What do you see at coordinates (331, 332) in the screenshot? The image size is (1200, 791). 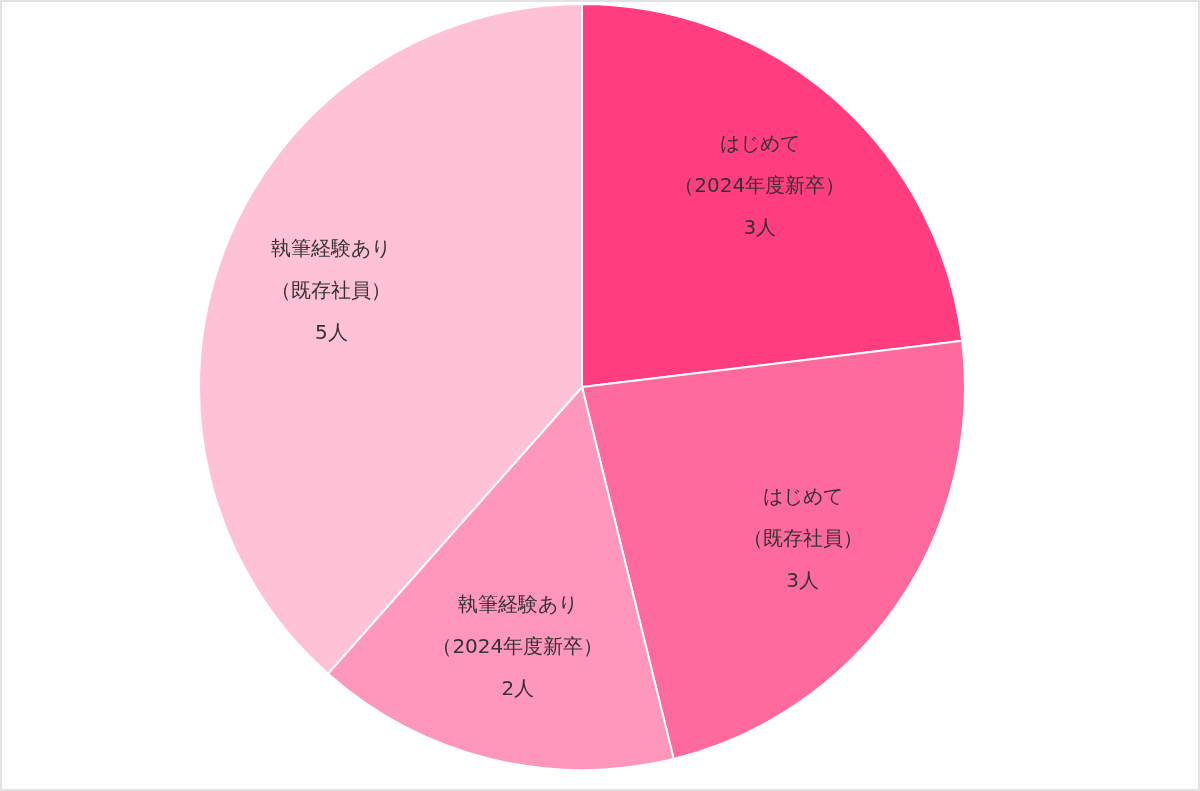 I see `data-label: 5人` at bounding box center [331, 332].